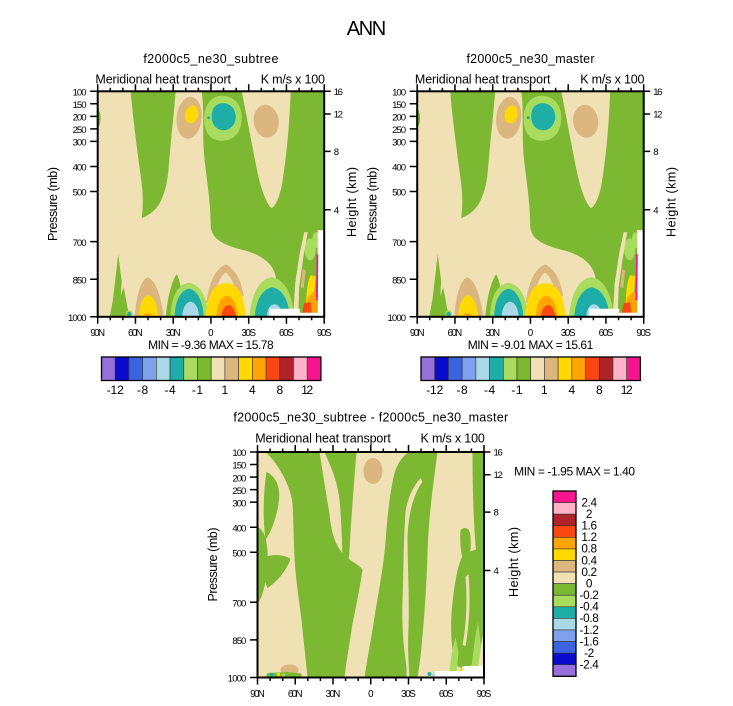  Describe the element at coordinates (574, 471) in the screenshot. I see `svg-text: MIN = -1.95 MAX = 1.40` at that location.